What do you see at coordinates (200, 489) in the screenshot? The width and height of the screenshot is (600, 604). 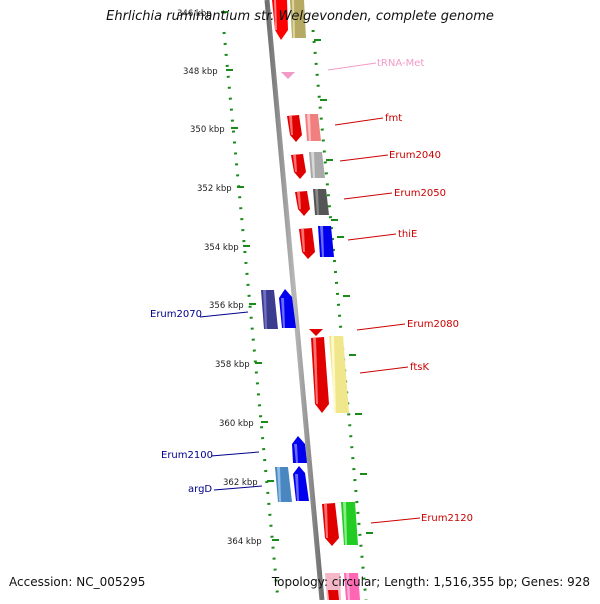 I see `label-argd: argD` at bounding box center [200, 489].